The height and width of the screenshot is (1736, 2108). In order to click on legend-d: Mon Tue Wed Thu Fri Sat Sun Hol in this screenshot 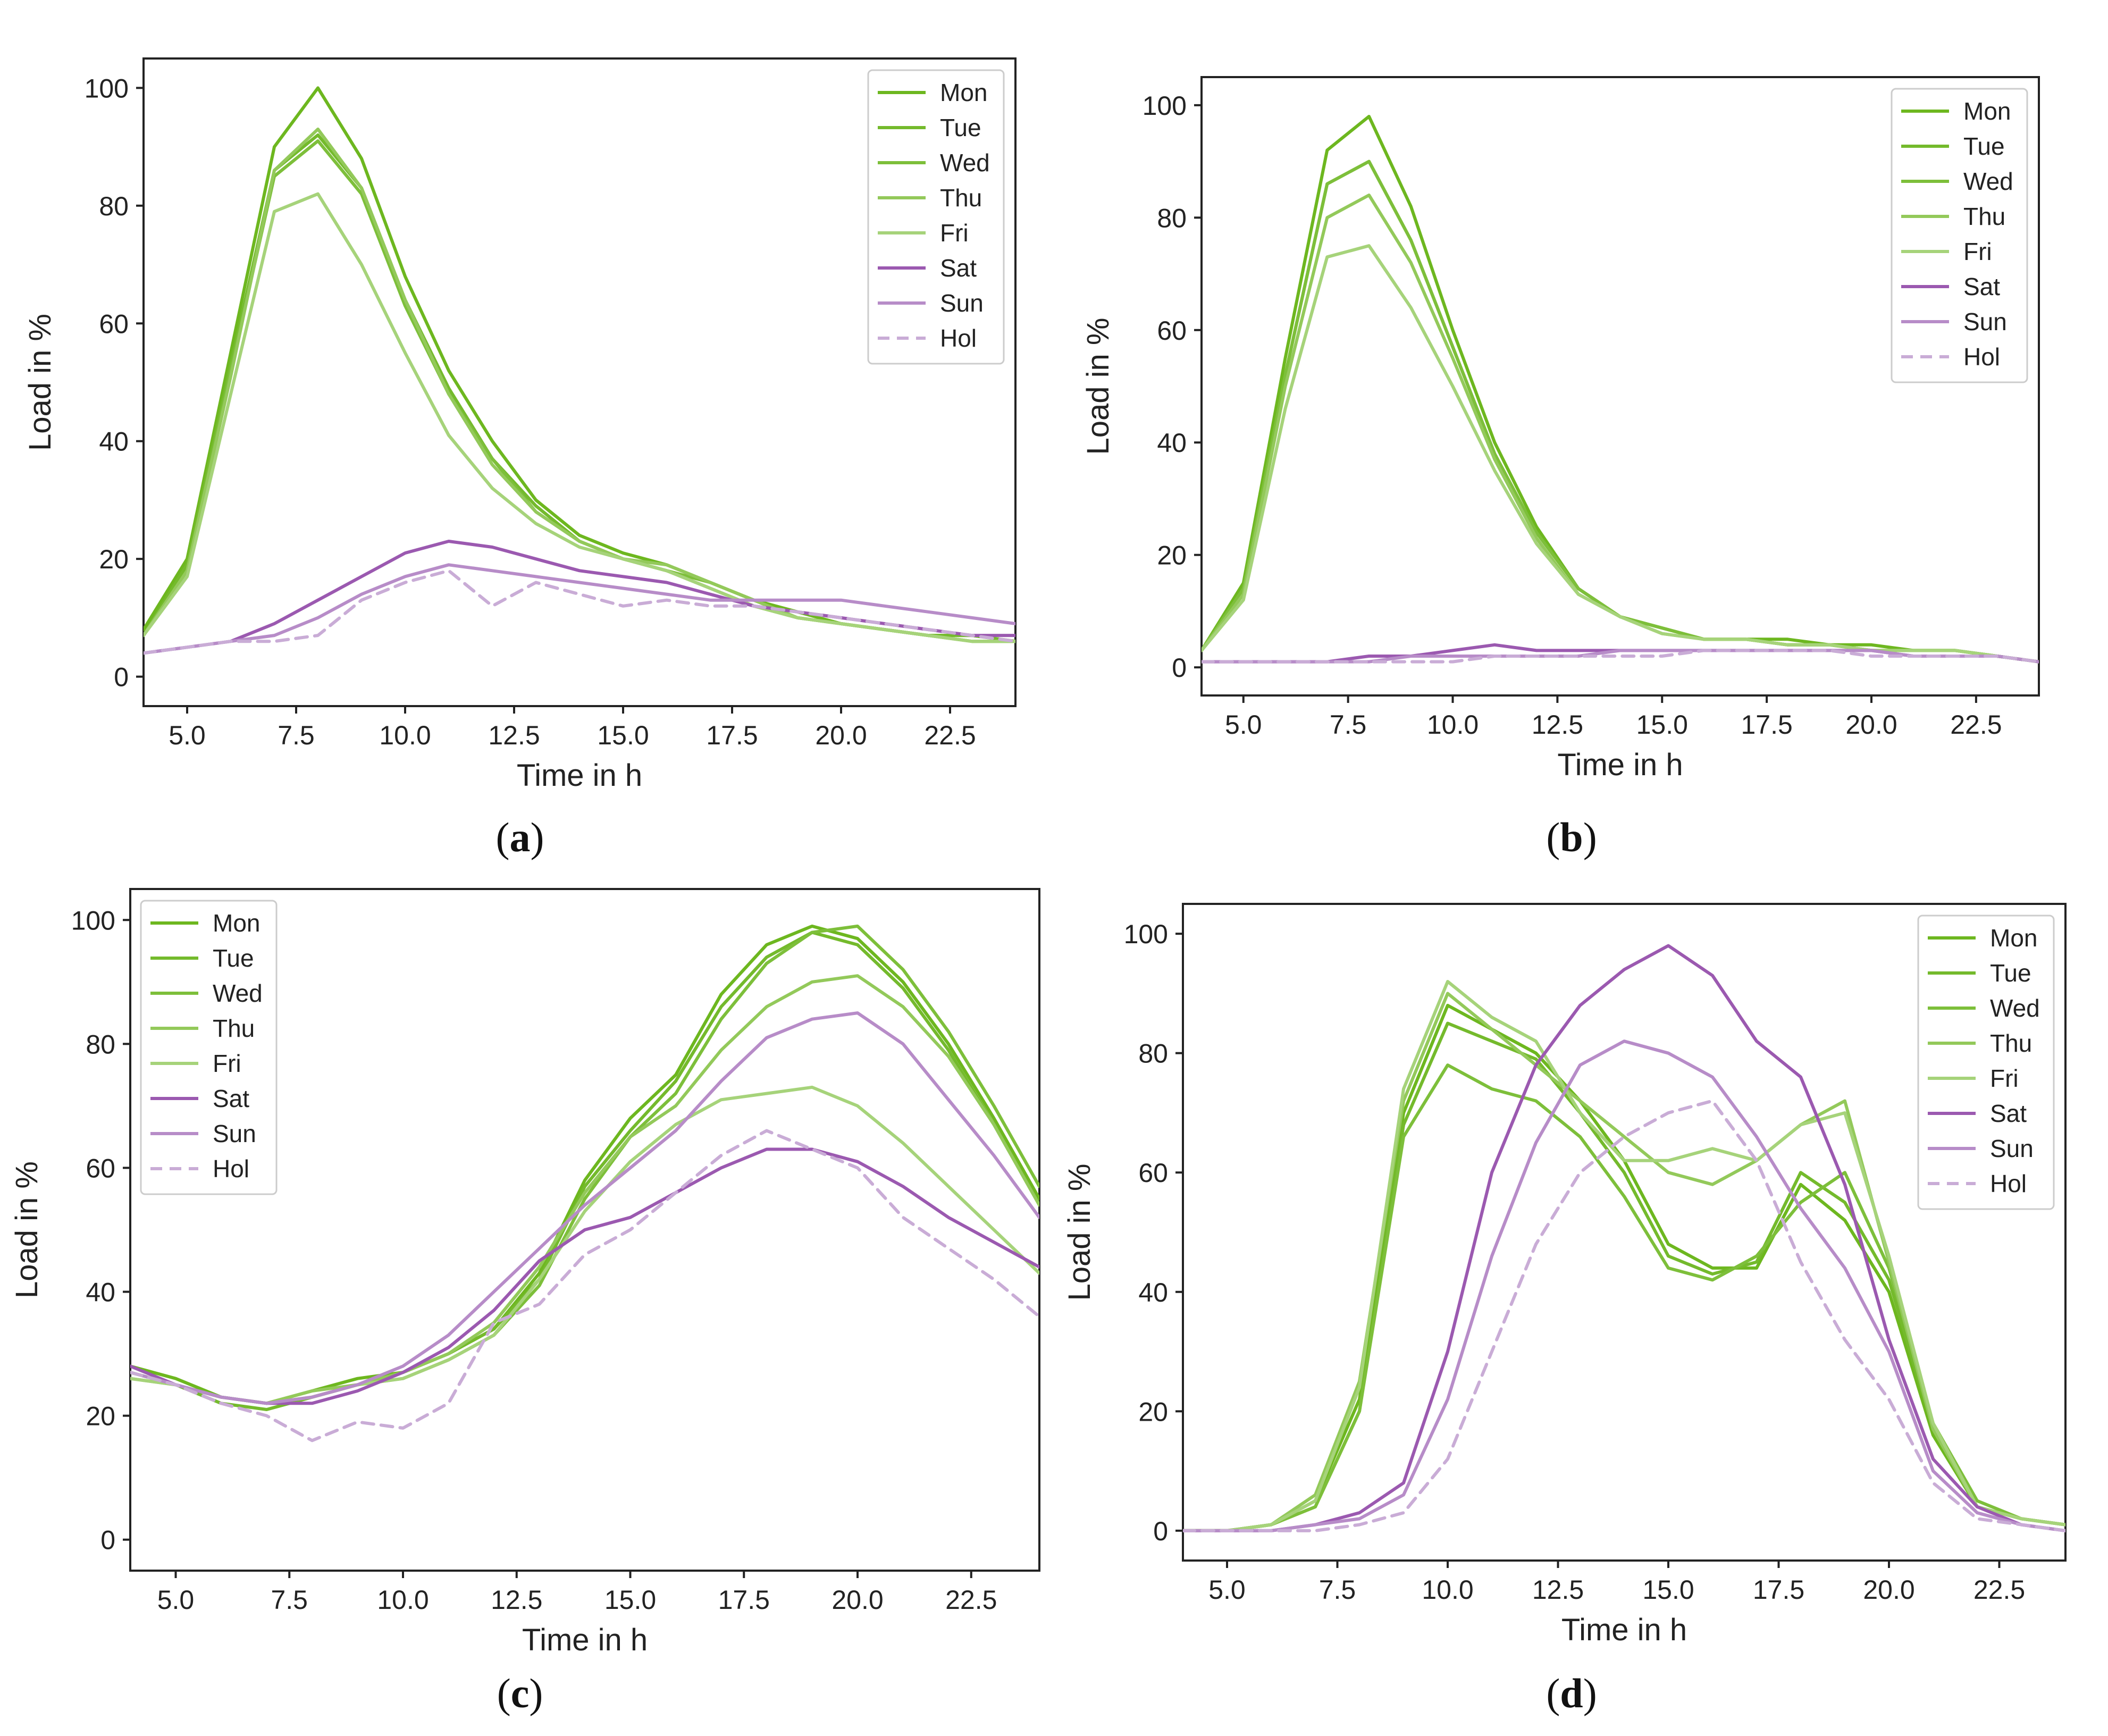, I will do `click(1986, 1062)`.